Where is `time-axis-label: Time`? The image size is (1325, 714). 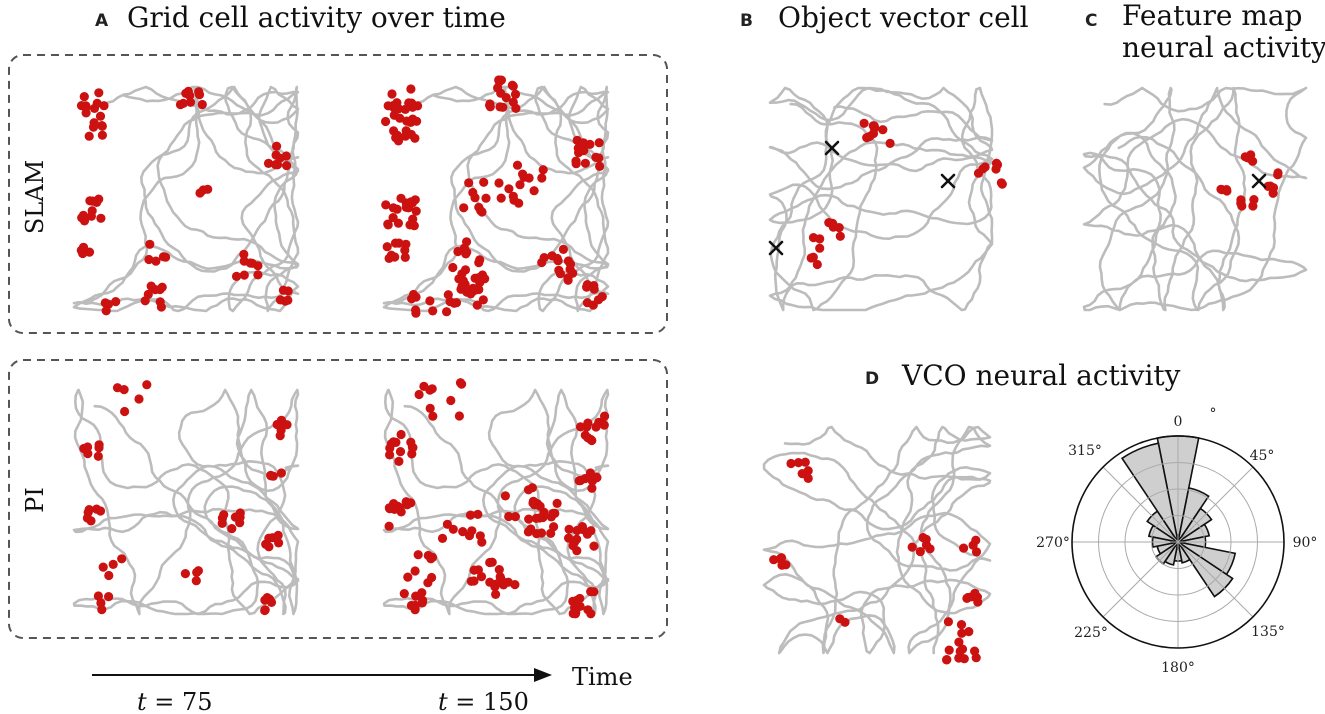 time-axis-label: Time is located at coordinates (602, 677).